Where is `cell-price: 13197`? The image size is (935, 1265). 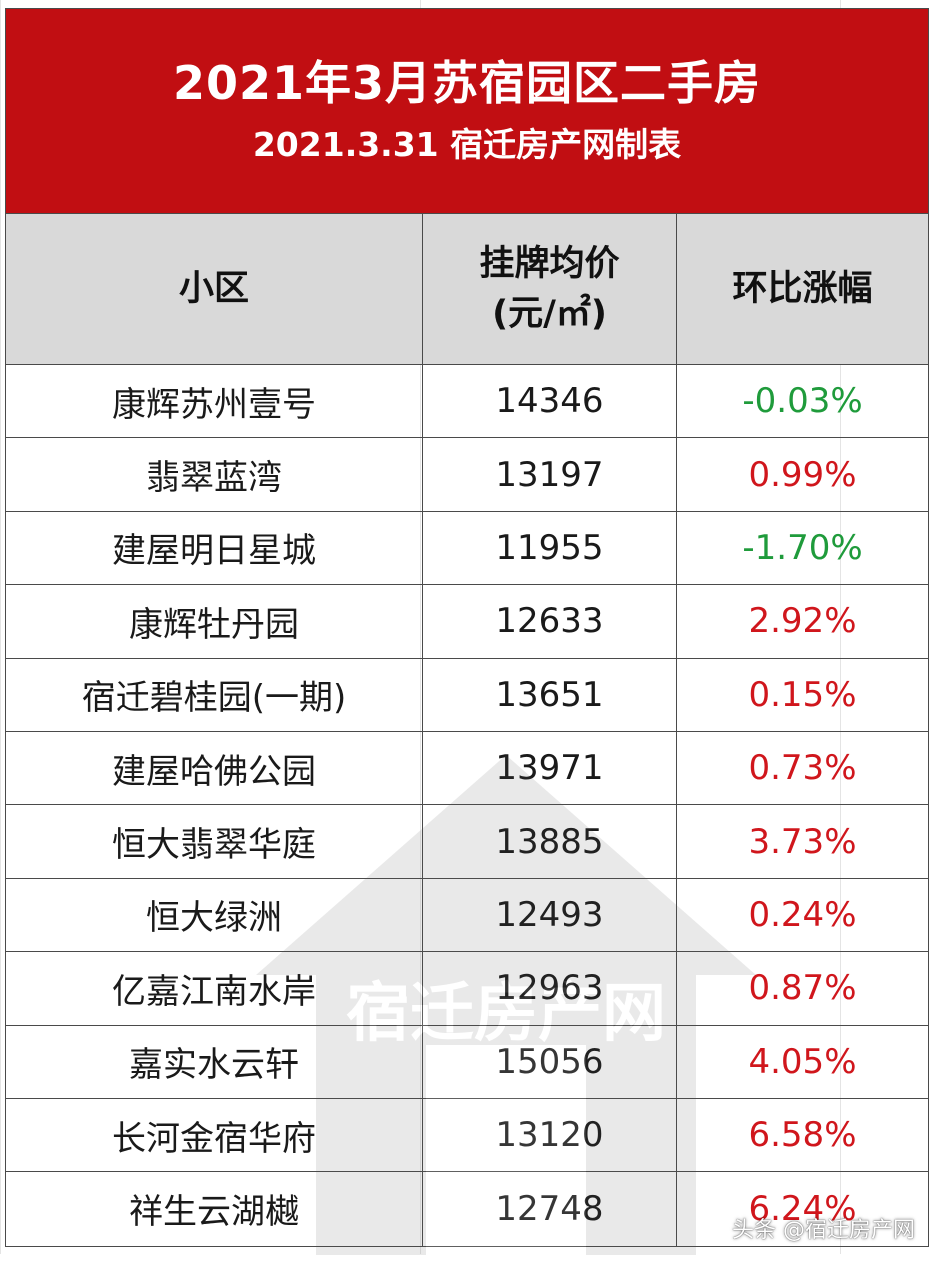 cell-price: 13197 is located at coordinates (549, 474).